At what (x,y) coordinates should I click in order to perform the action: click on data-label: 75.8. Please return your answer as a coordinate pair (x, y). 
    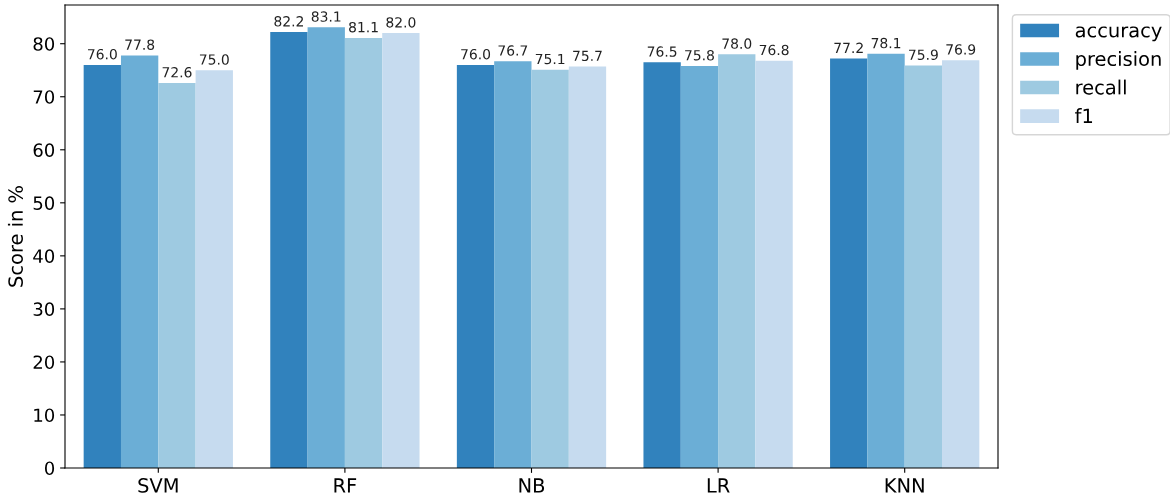
    Looking at the image, I should click on (699, 55).